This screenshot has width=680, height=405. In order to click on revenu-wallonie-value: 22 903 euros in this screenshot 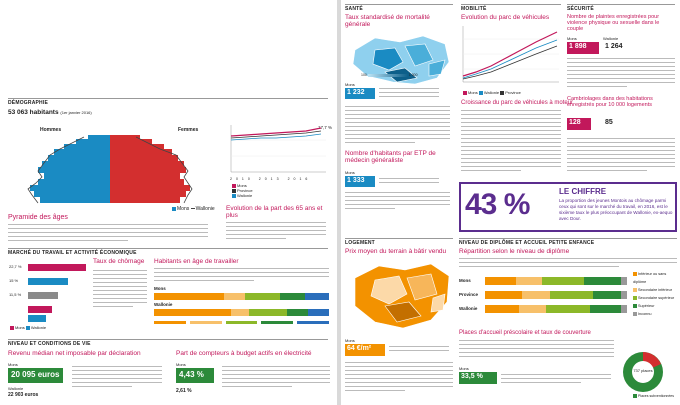, I will do `click(23, 395)`.